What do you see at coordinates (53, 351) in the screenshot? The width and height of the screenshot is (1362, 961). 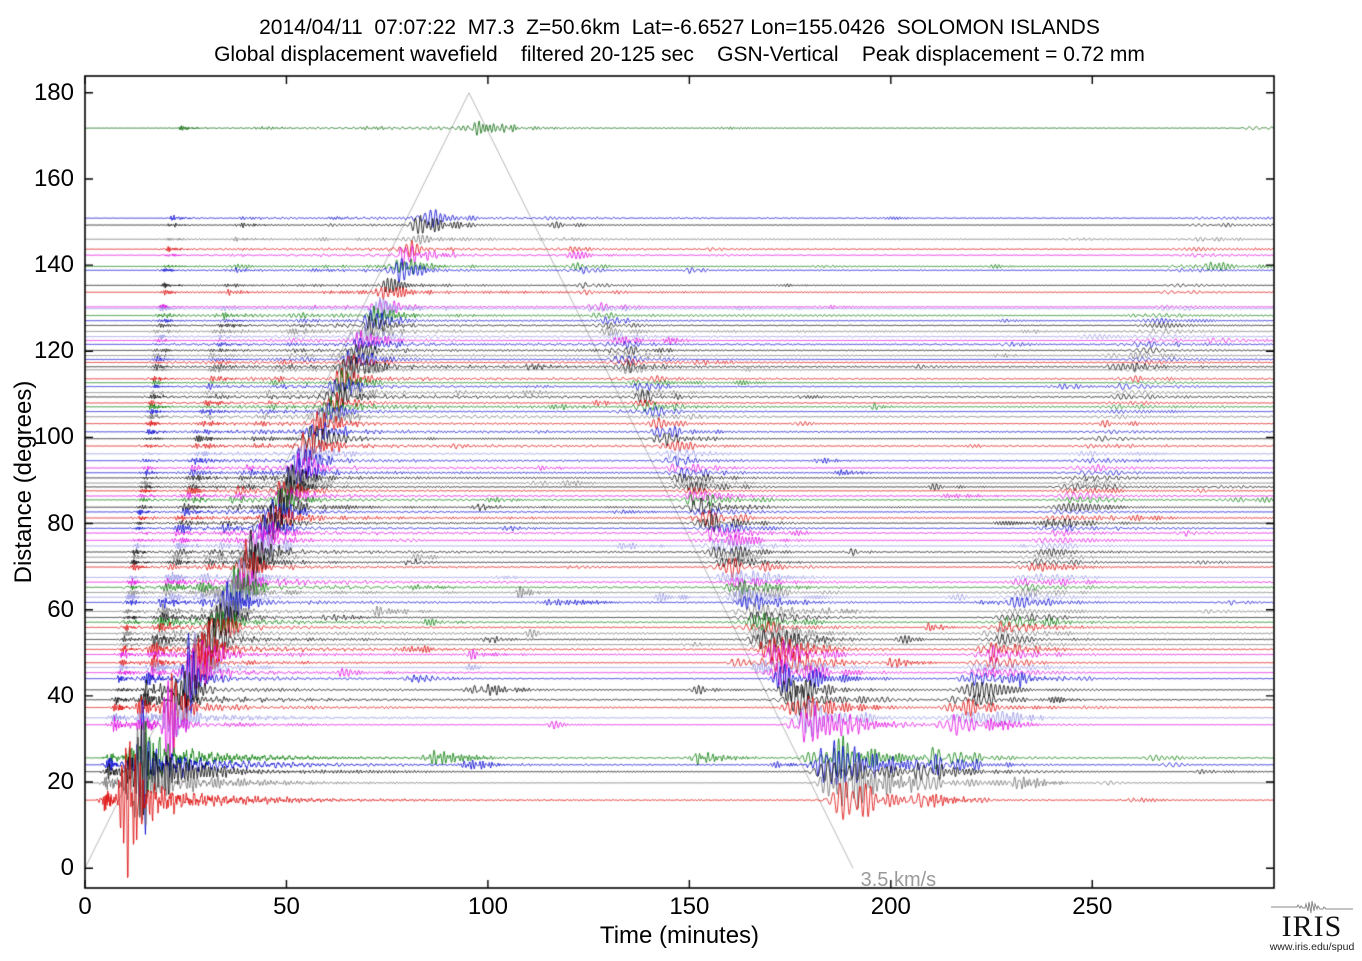 I see `y-tick-label: 120` at bounding box center [53, 351].